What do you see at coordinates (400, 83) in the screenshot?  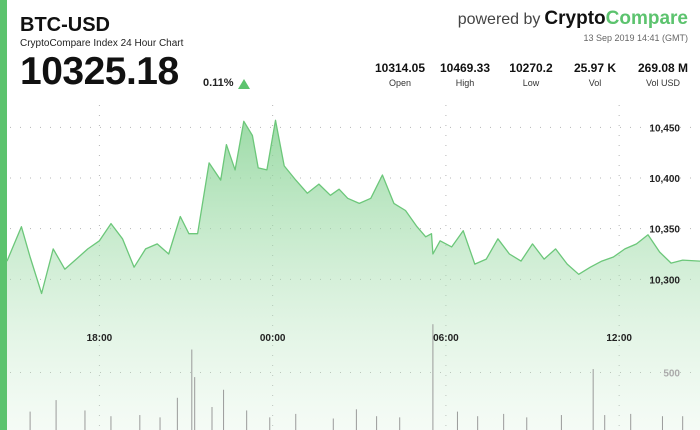 I see `stat-label: Open` at bounding box center [400, 83].